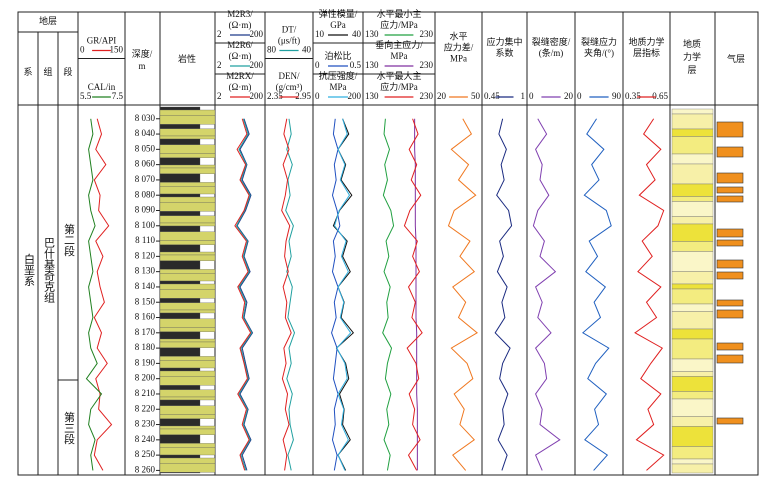 Image resolution: width=776 pixels, height=487 pixels. What do you see at coordinates (289, 76) in the screenshot?
I see `curve-label: DEN/` at bounding box center [289, 76].